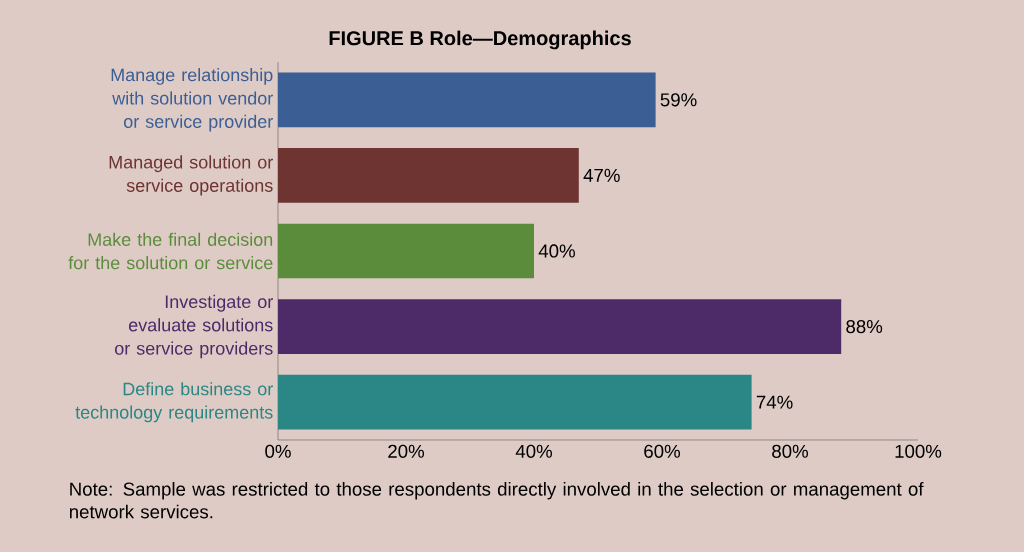 The height and width of the screenshot is (552, 1024). Describe the element at coordinates (480, 40) in the screenshot. I see `chart-title: FIGURE B Role—Demographics` at that location.